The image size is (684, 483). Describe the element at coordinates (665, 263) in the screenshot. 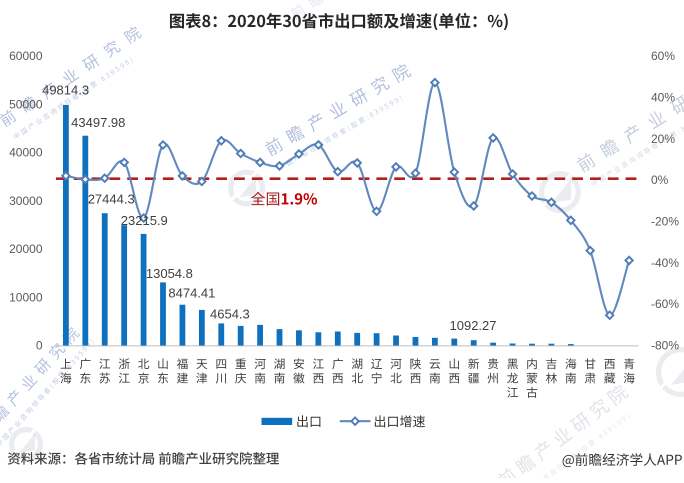

I see `svg-text: -40%` at that location.